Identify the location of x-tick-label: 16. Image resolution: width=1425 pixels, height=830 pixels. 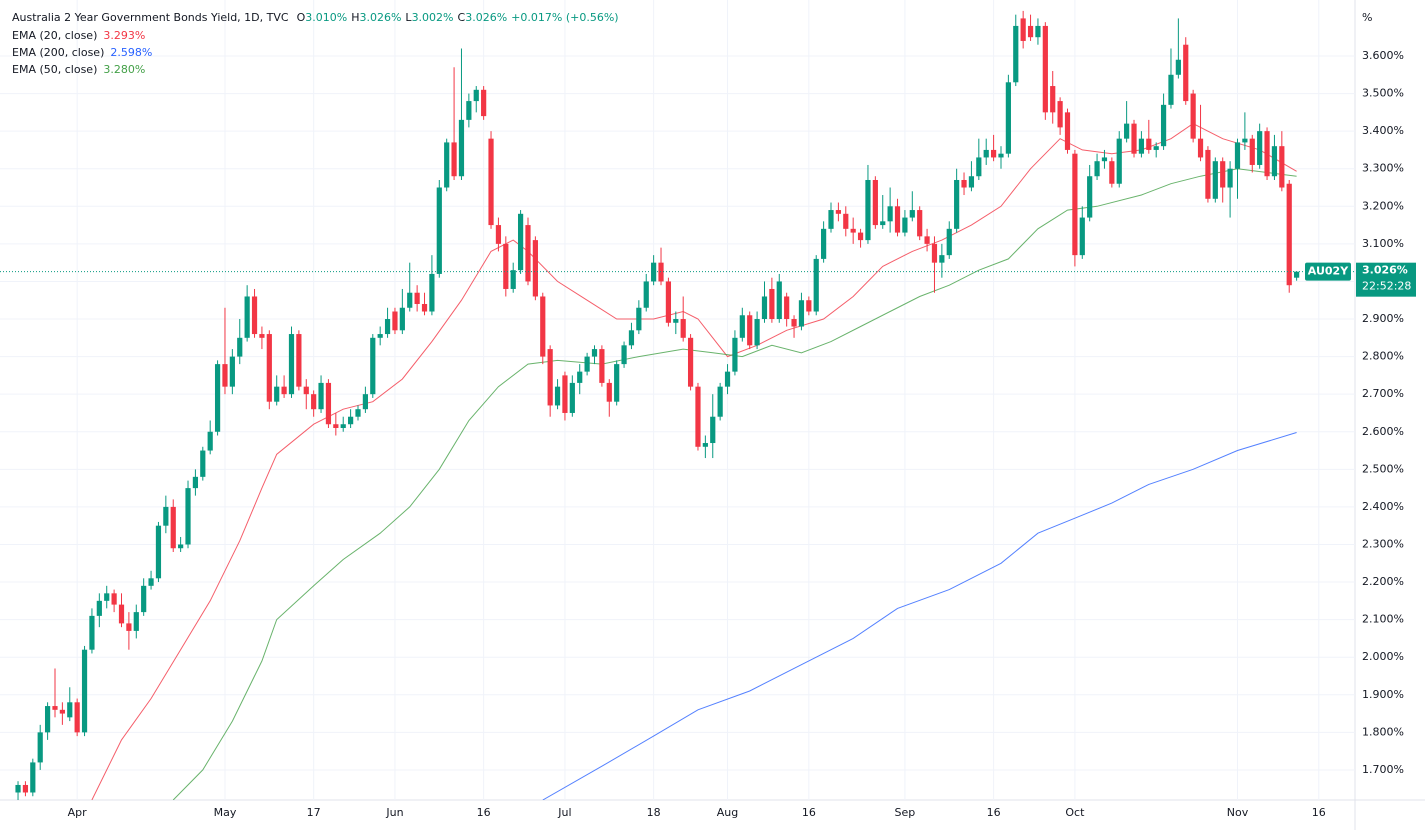
(1319, 812).